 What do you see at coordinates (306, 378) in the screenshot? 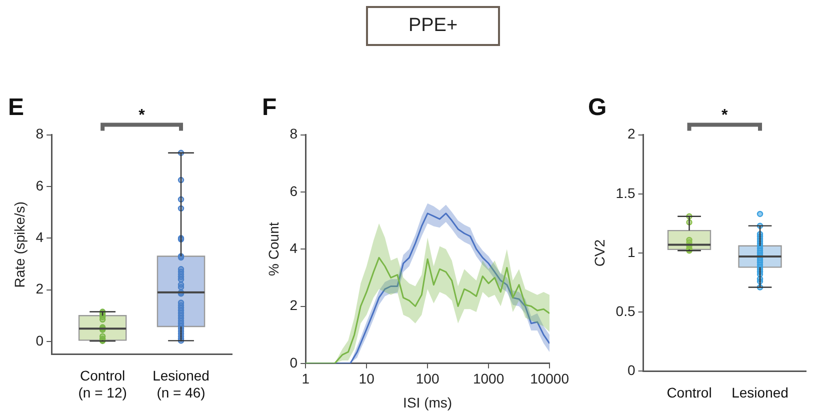
I see `x-tick-label: 1` at bounding box center [306, 378].